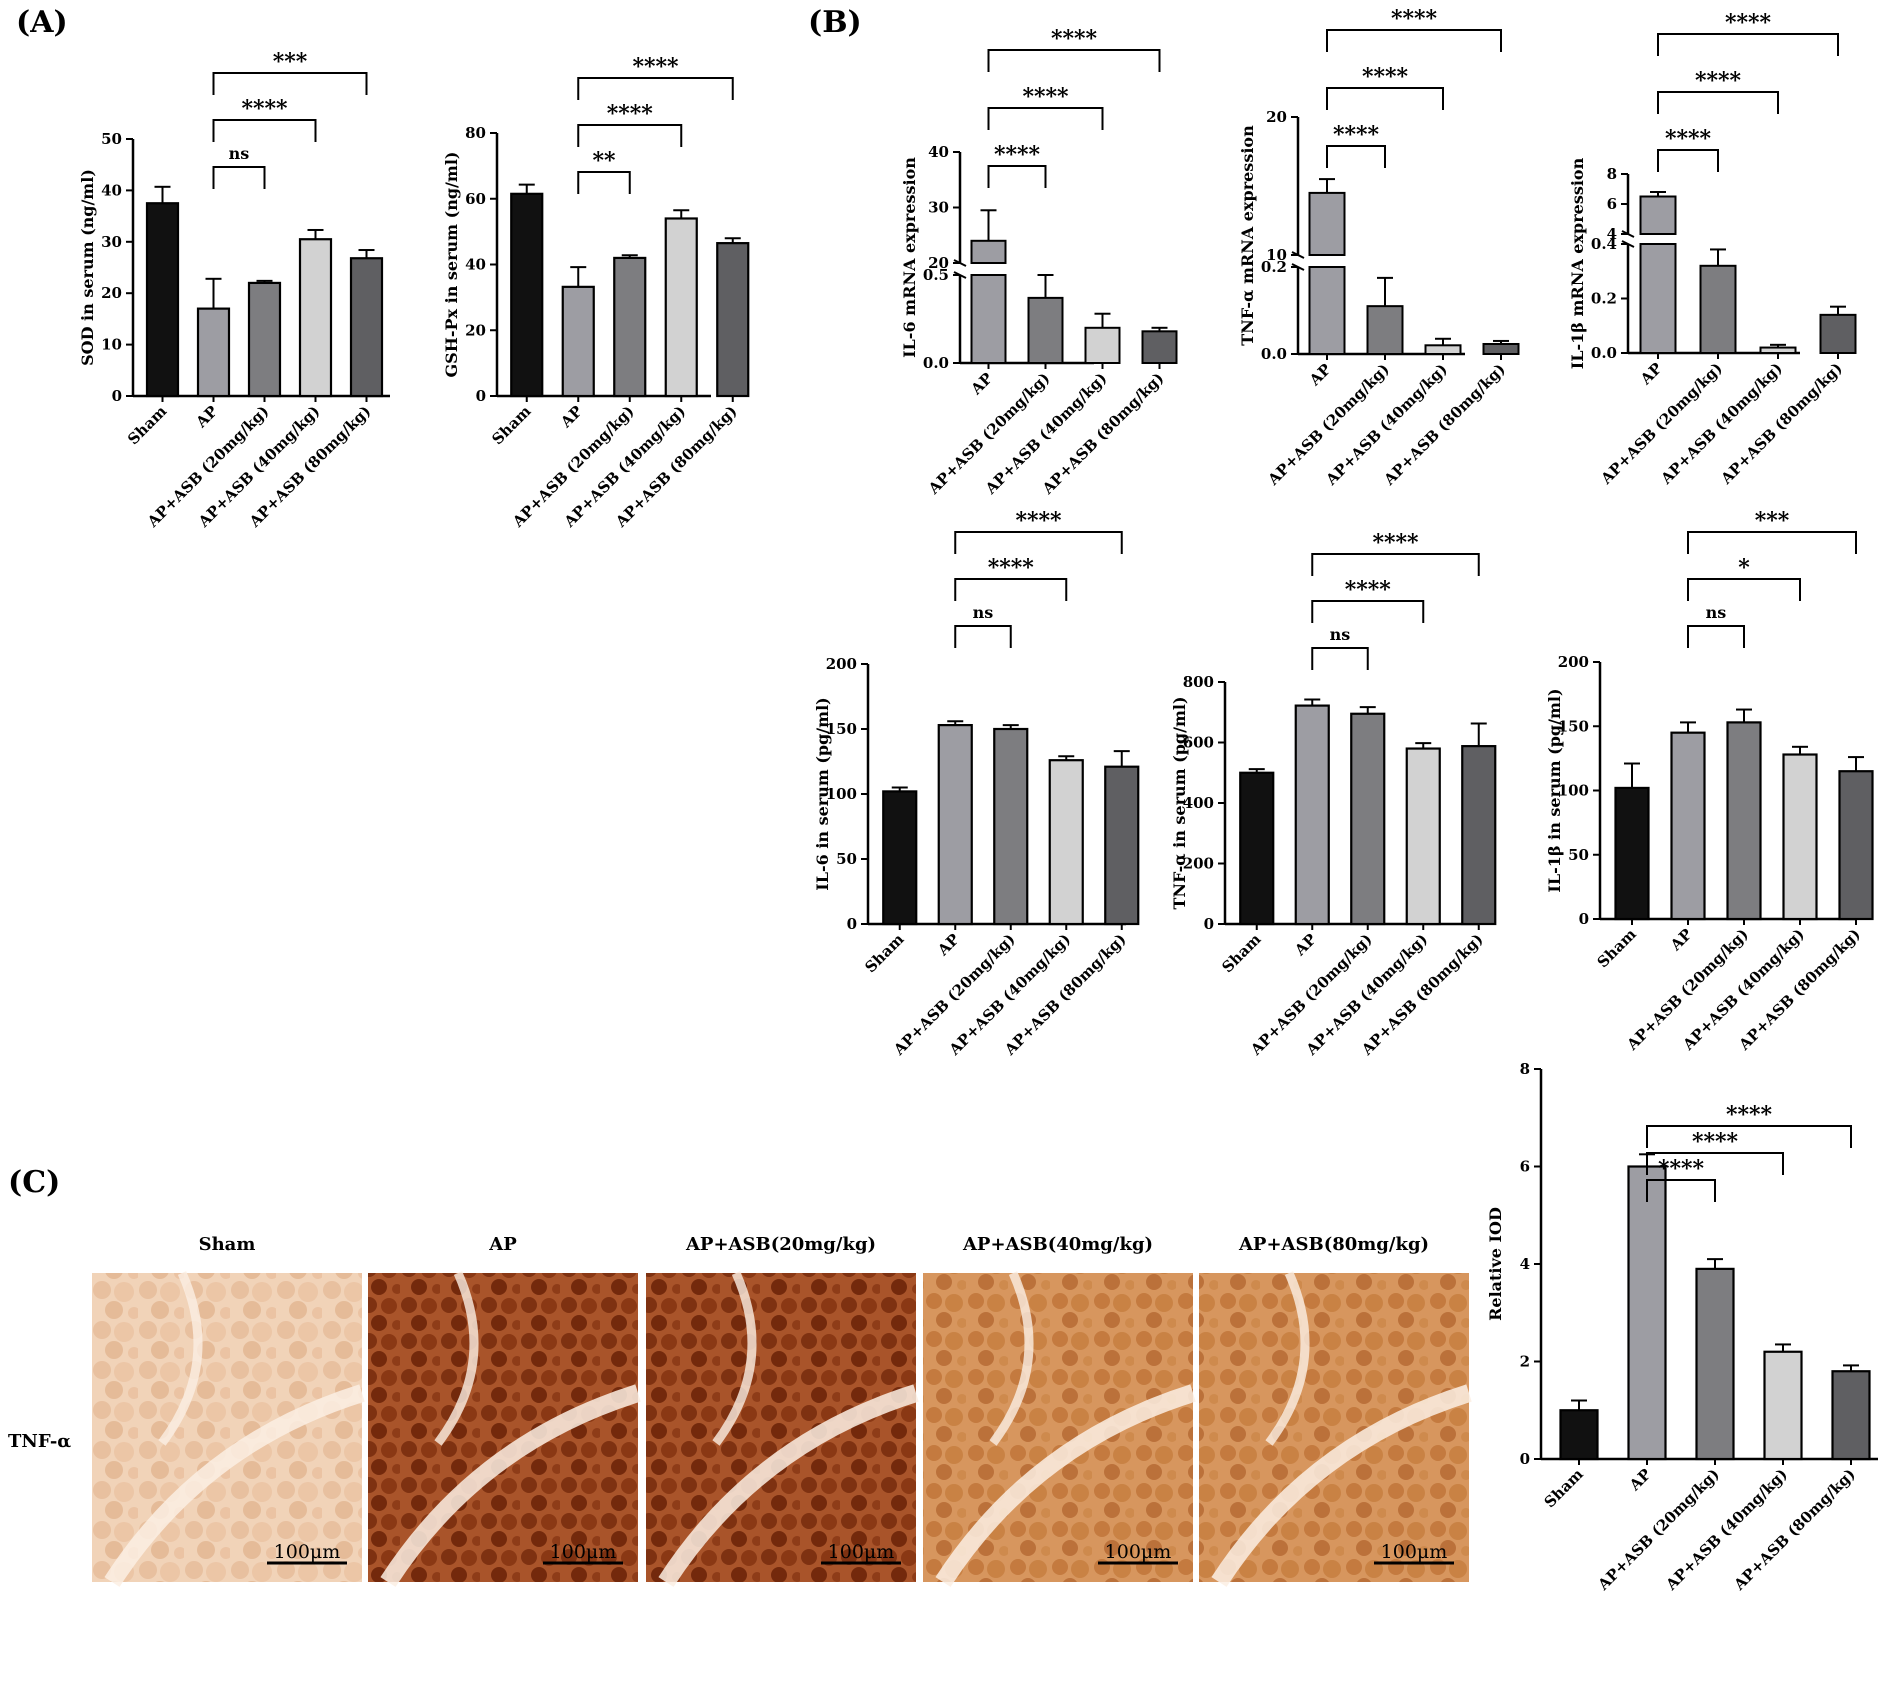  I want to click on histology-row-label: TNF-α, so click(39, 1441).